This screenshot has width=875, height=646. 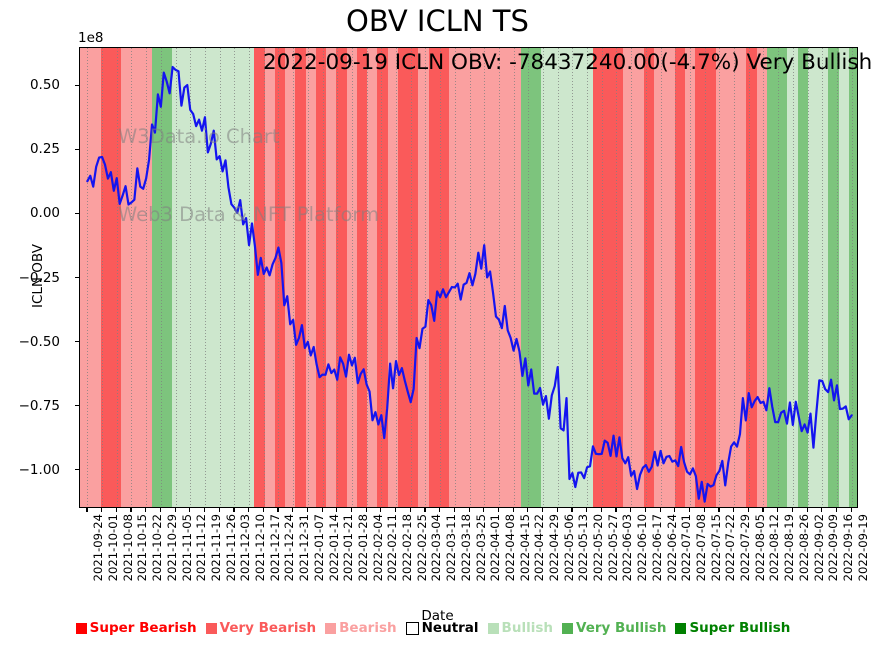 I want to click on y-axis-tick-label: −0.25, so click(x=39, y=277).